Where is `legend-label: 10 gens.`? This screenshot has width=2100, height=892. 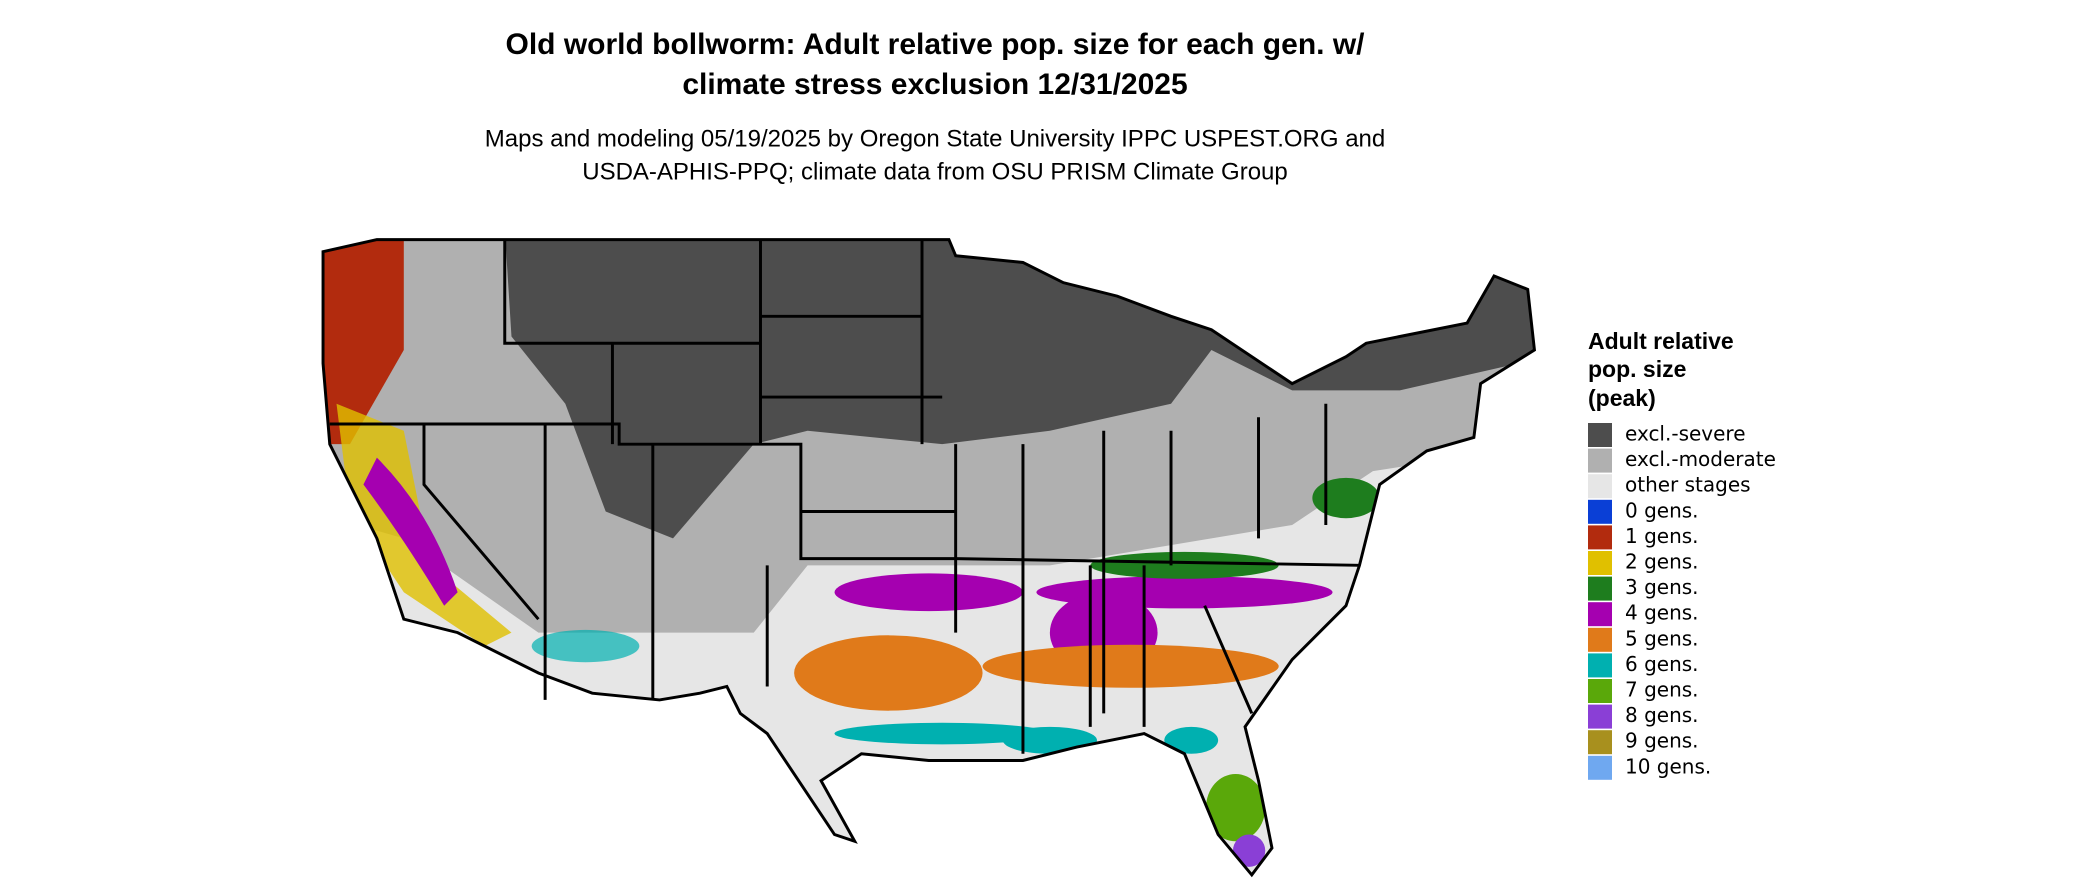 legend-label: 10 gens. is located at coordinates (1668, 766).